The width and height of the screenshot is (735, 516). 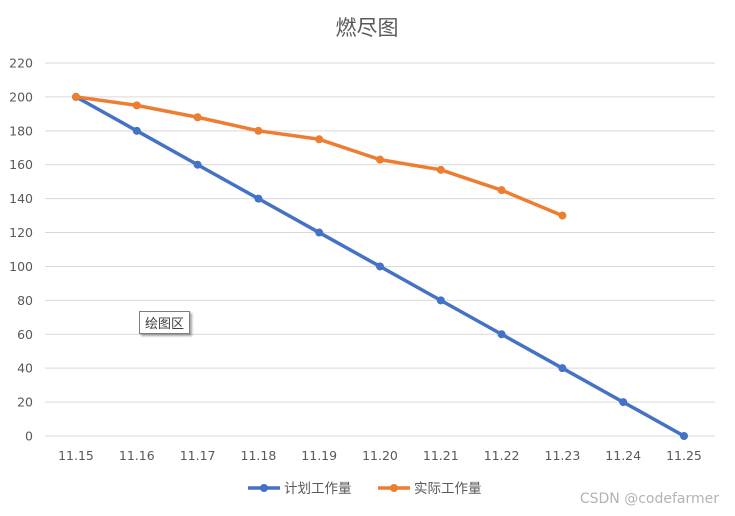 I want to click on y-tick-label: 20, so click(x=25, y=402).